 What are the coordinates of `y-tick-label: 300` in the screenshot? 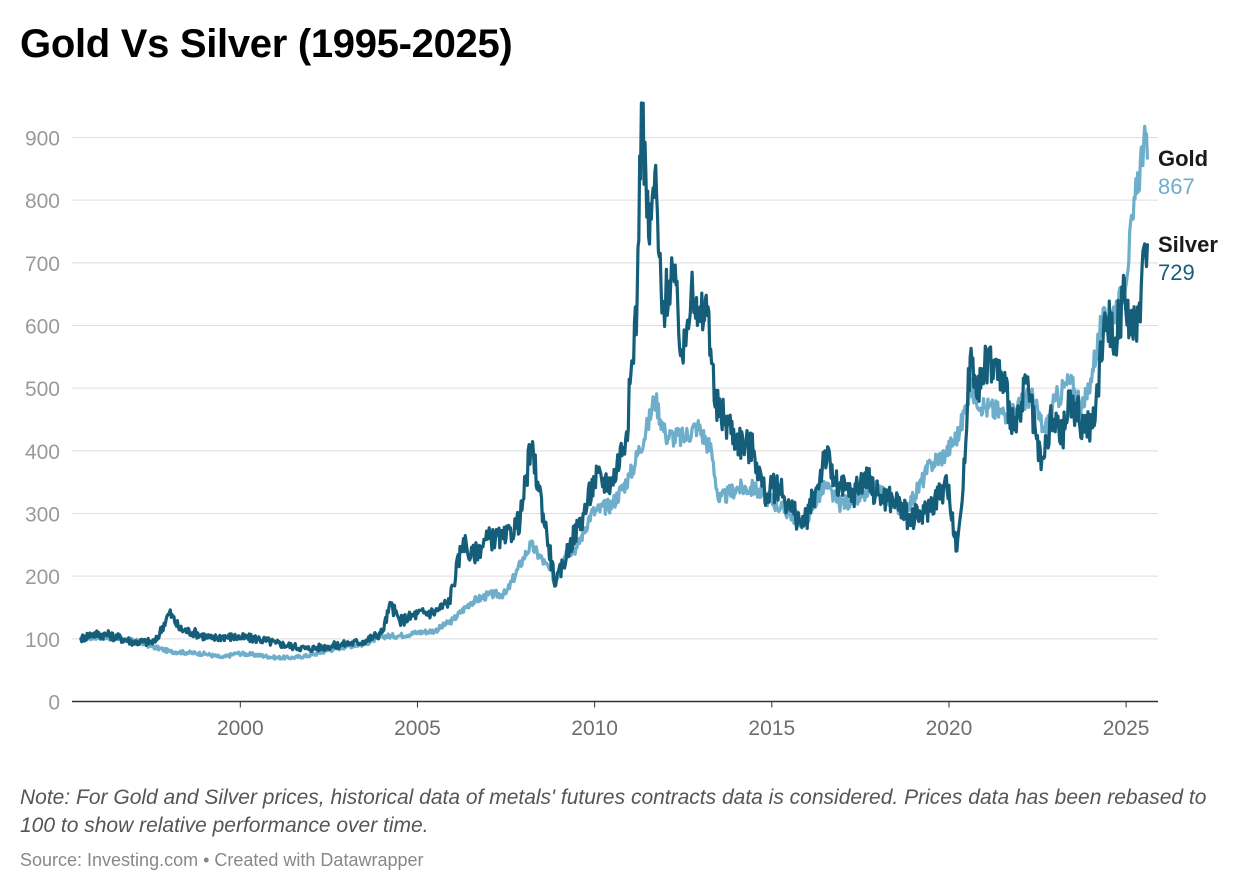 It's located at (42, 515).